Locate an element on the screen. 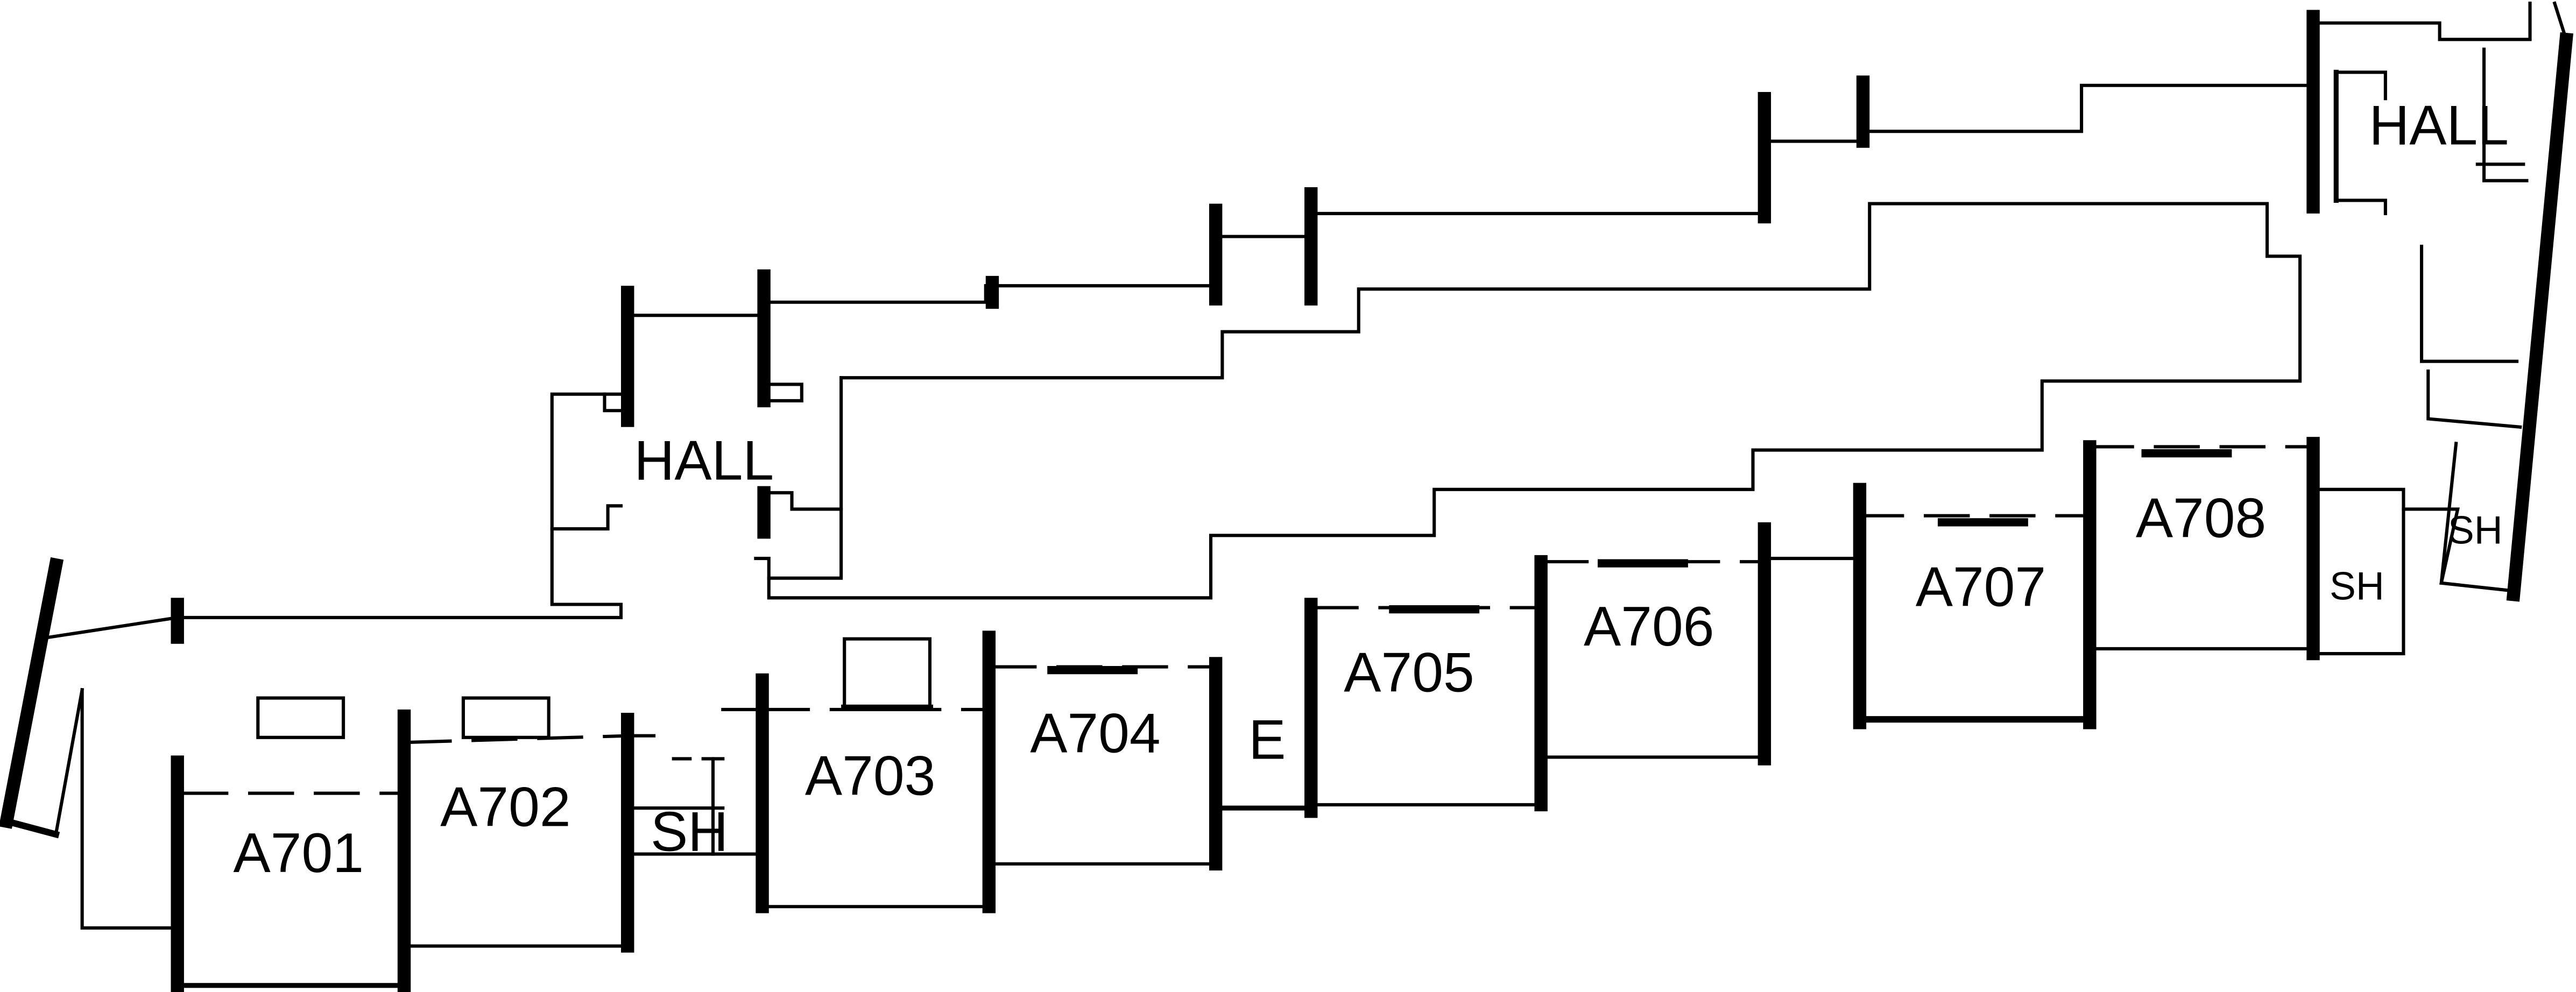  east-hall-outline is located at coordinates (2422, 21).